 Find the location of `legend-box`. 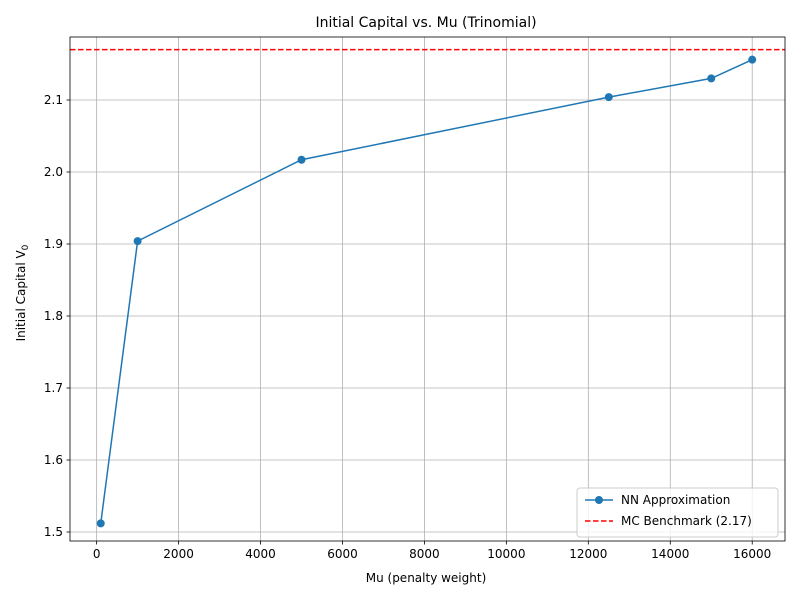

legend-box is located at coordinates (677, 512).